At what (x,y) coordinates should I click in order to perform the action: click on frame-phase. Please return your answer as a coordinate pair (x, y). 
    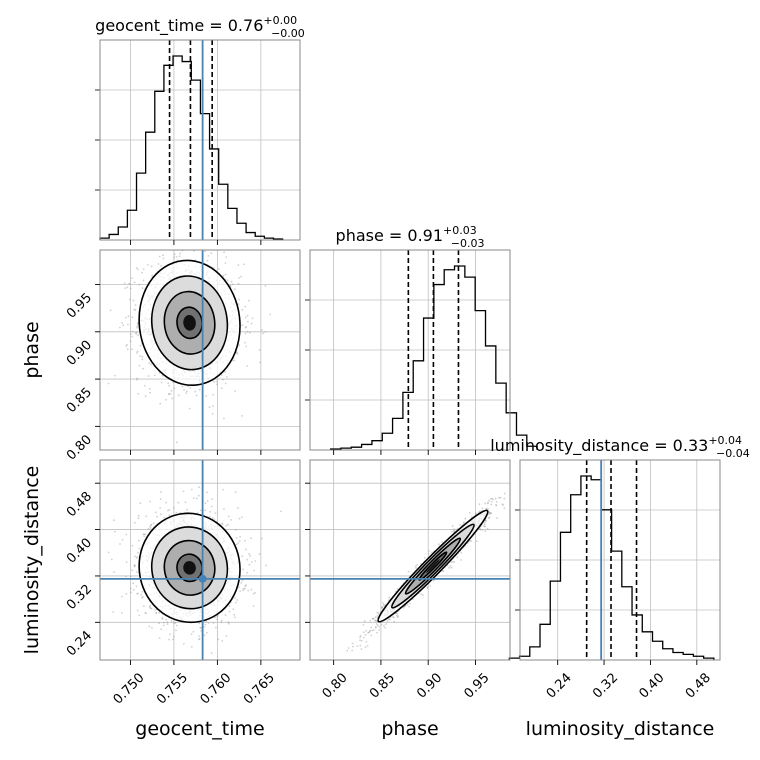
    Looking at the image, I should click on (410, 350).